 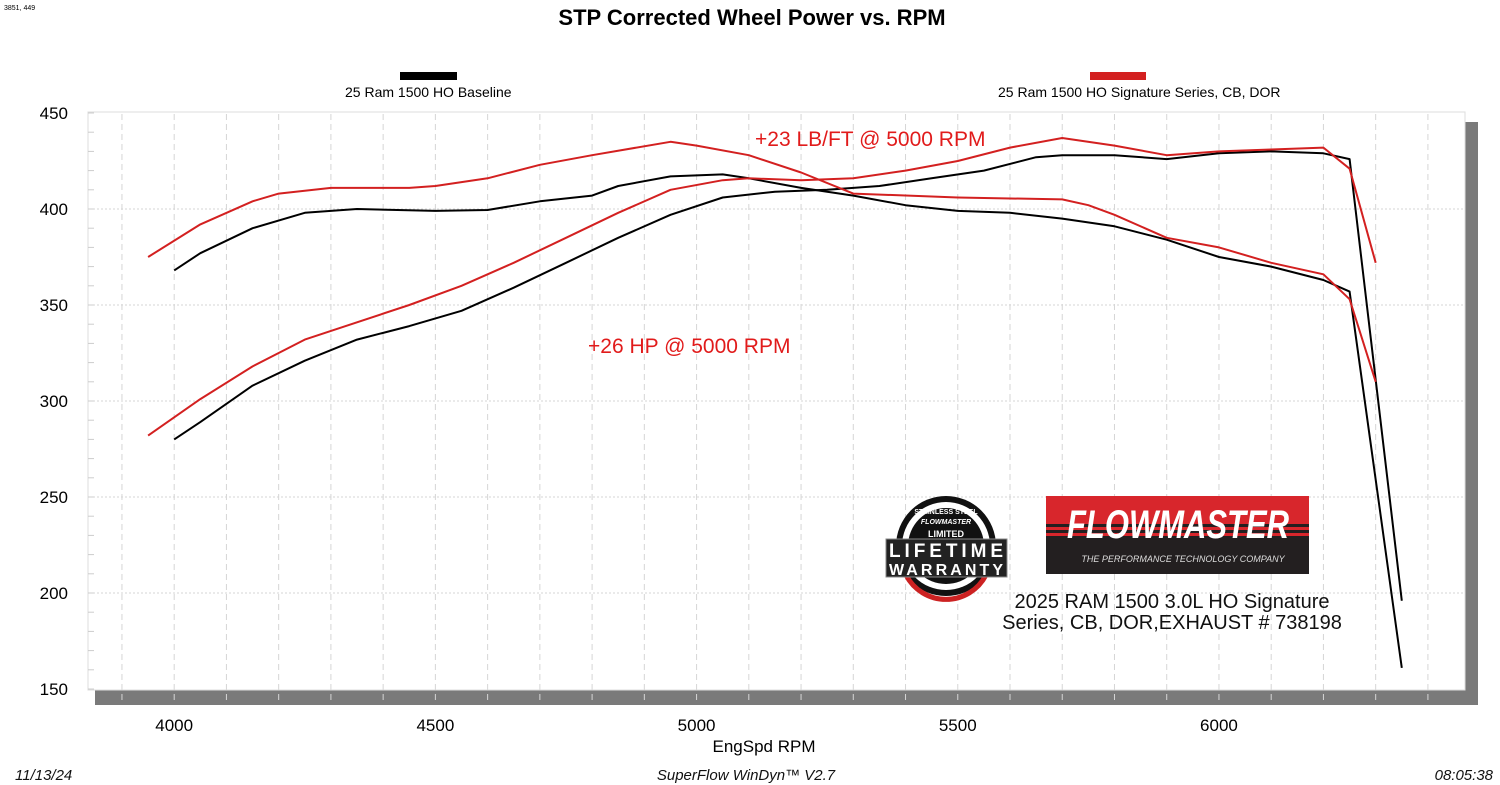 I want to click on y-tick-label: 450, so click(x=54, y=113).